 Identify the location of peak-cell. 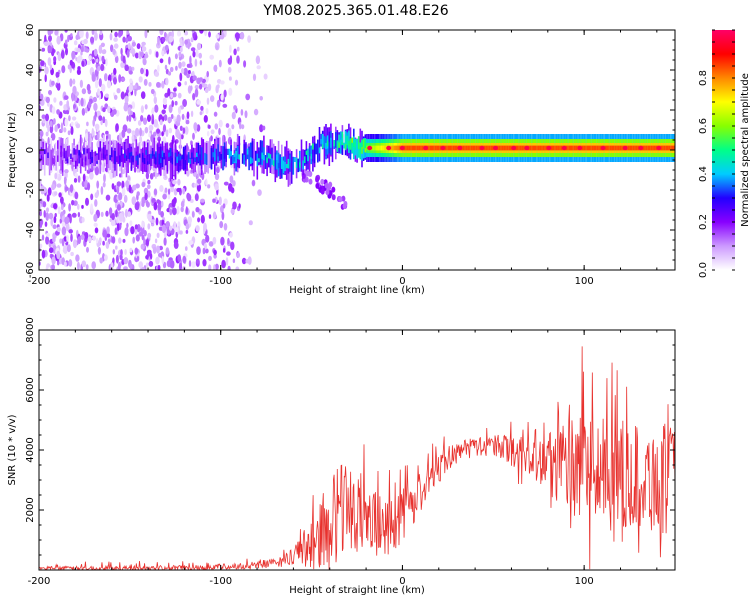
(659, 148).